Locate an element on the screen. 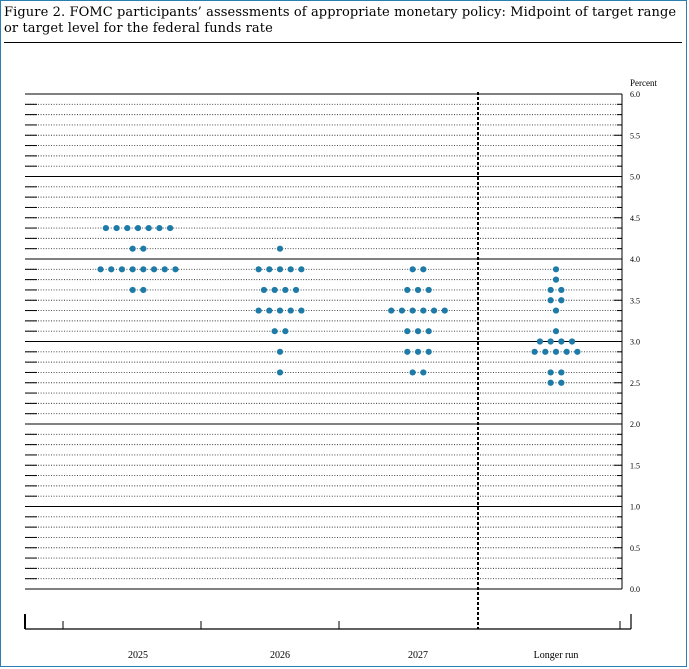 The image size is (689, 669). y-tick-label: 6.0 is located at coordinates (635, 94).